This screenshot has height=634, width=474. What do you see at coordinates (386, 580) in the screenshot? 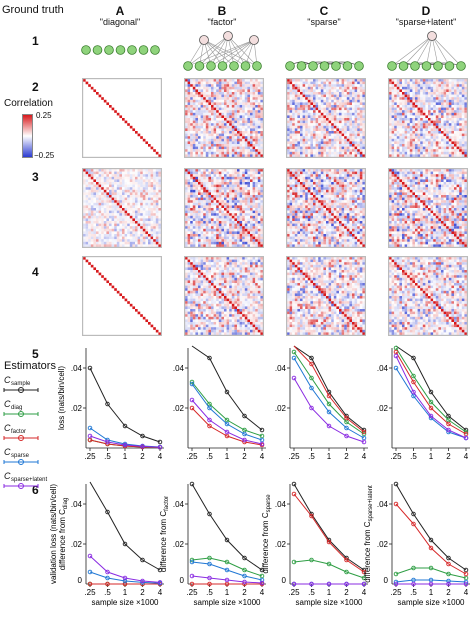
I see `y-tick-label: 0` at bounding box center [386, 580].